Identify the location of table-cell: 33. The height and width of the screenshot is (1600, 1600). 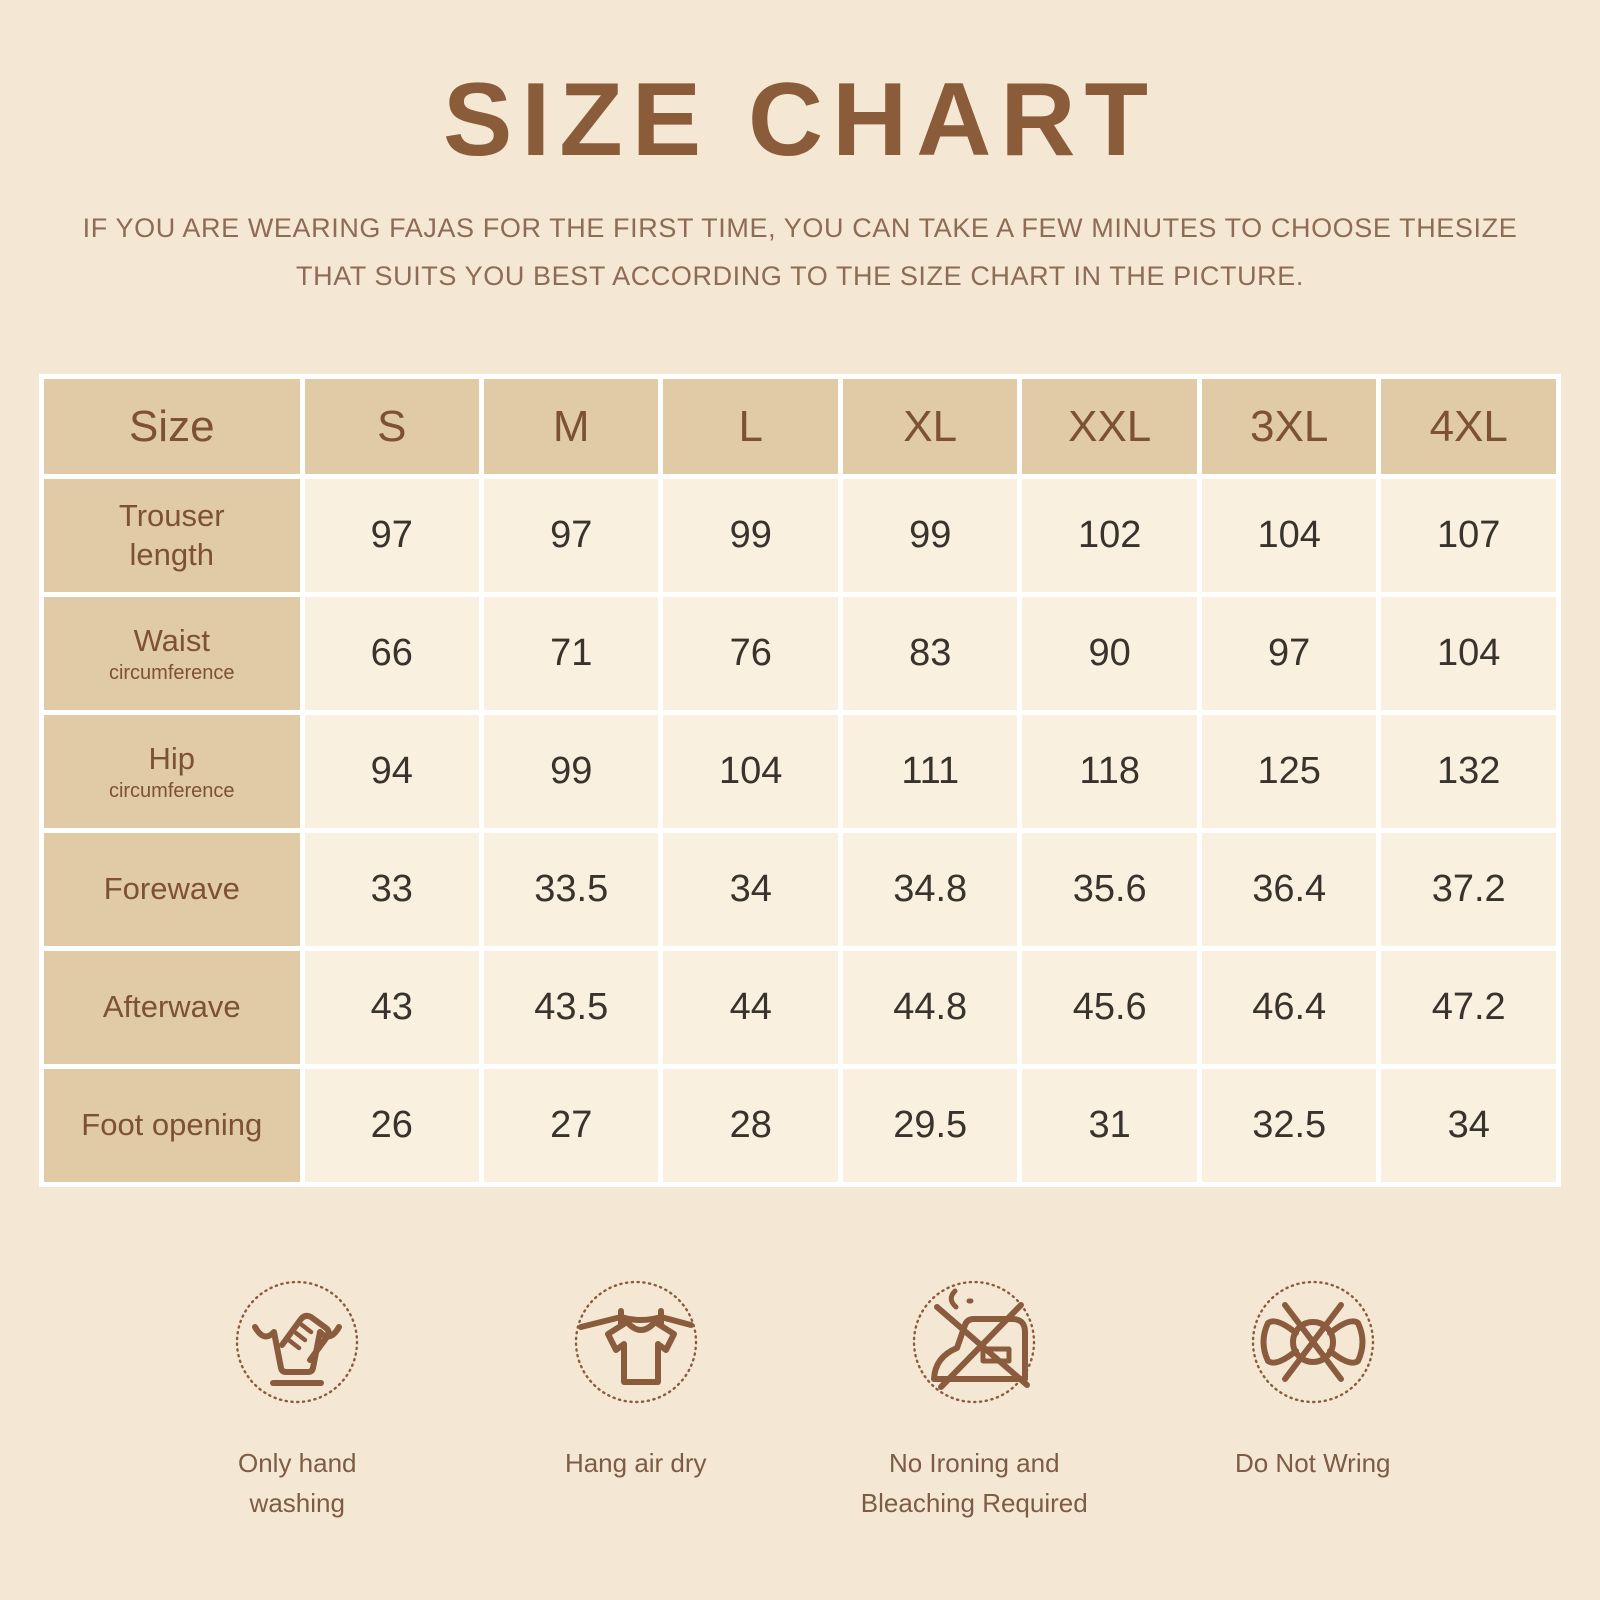
(391, 889).